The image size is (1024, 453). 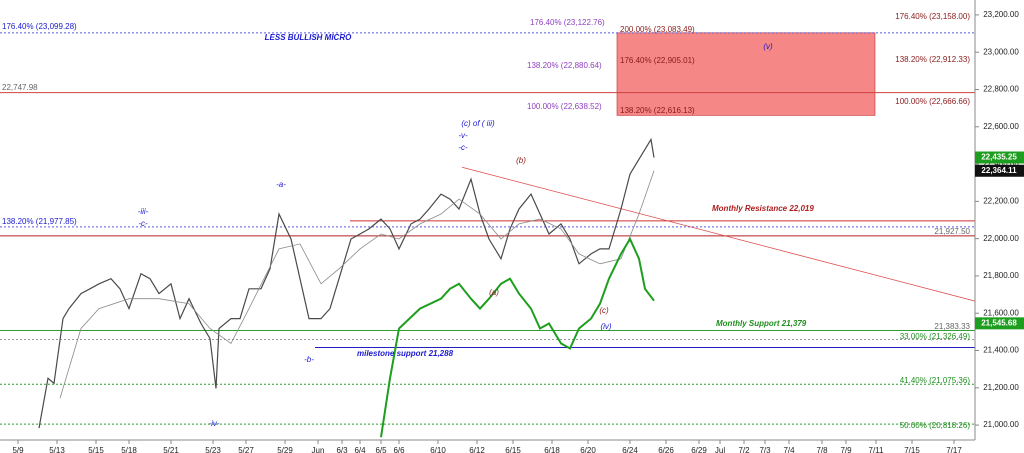 What do you see at coordinates (744, 449) in the screenshot?
I see `x-tick-label: 7/2` at bounding box center [744, 449].